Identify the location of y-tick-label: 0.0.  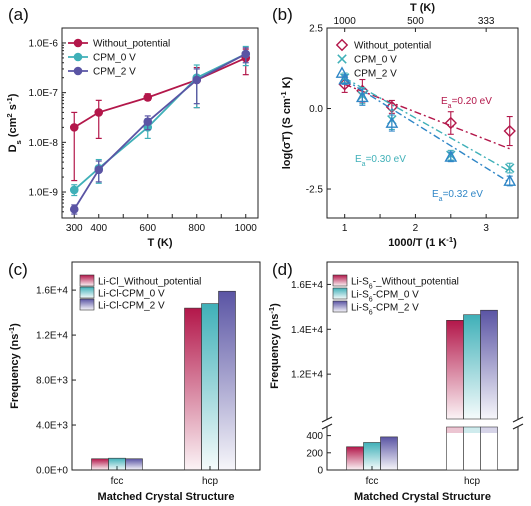
(316, 109).